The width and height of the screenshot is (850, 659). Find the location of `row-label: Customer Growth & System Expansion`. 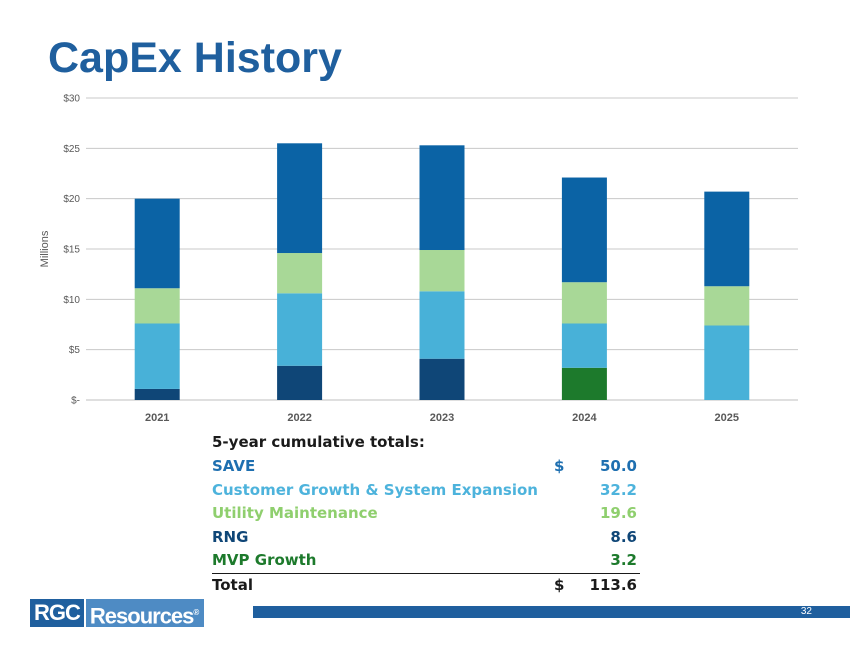

row-label: Customer Growth & System Expansion is located at coordinates (375, 489).